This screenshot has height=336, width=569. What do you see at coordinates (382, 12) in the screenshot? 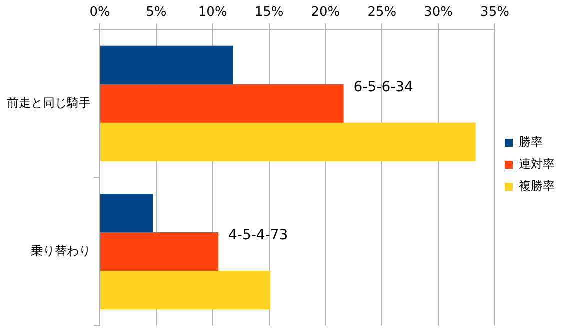
I see `x-tick-label: 25%` at bounding box center [382, 12].